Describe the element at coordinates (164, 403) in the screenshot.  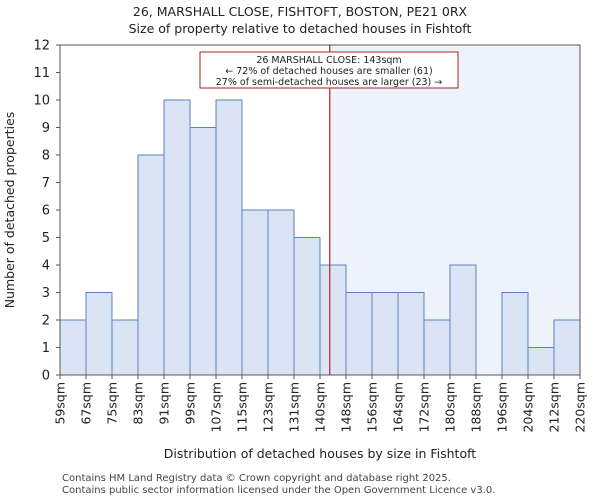
I see `x-tick-label: 91sqm` at that location.